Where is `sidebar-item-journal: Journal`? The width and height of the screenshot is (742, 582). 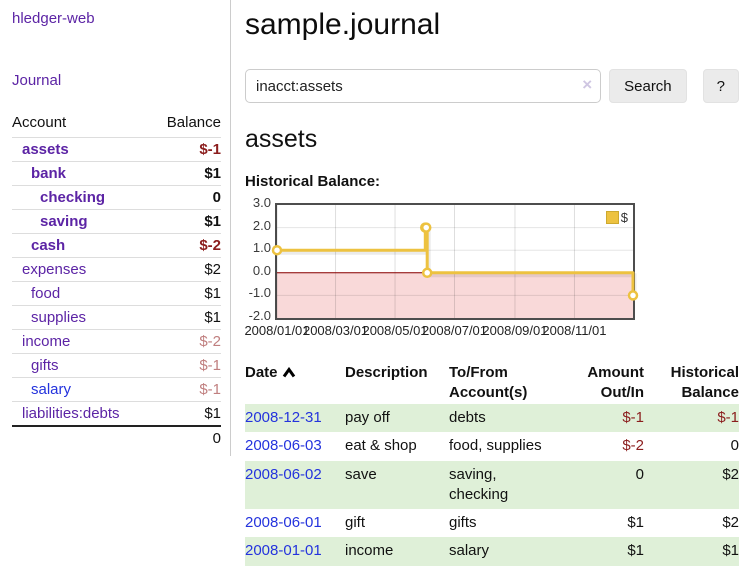 sidebar-item-journal: Journal is located at coordinates (37, 80).